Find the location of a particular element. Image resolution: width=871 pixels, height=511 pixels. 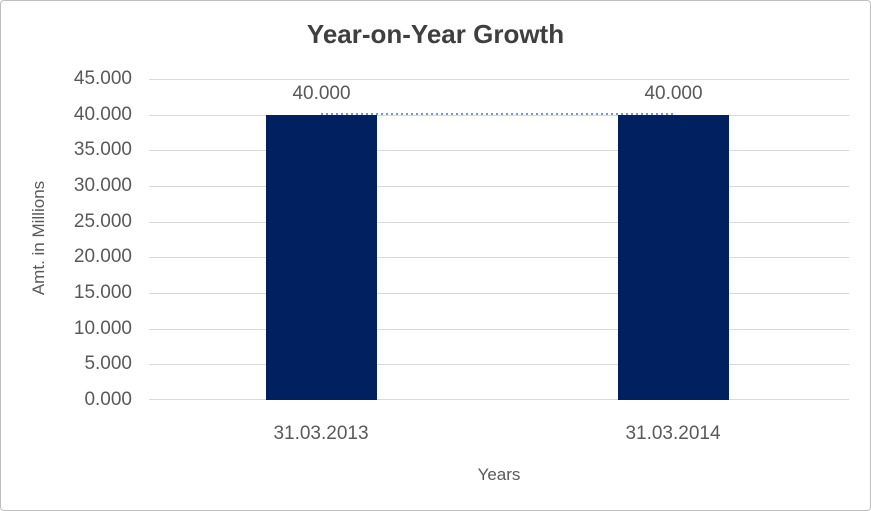

connector-dotted-line is located at coordinates (497, 114).